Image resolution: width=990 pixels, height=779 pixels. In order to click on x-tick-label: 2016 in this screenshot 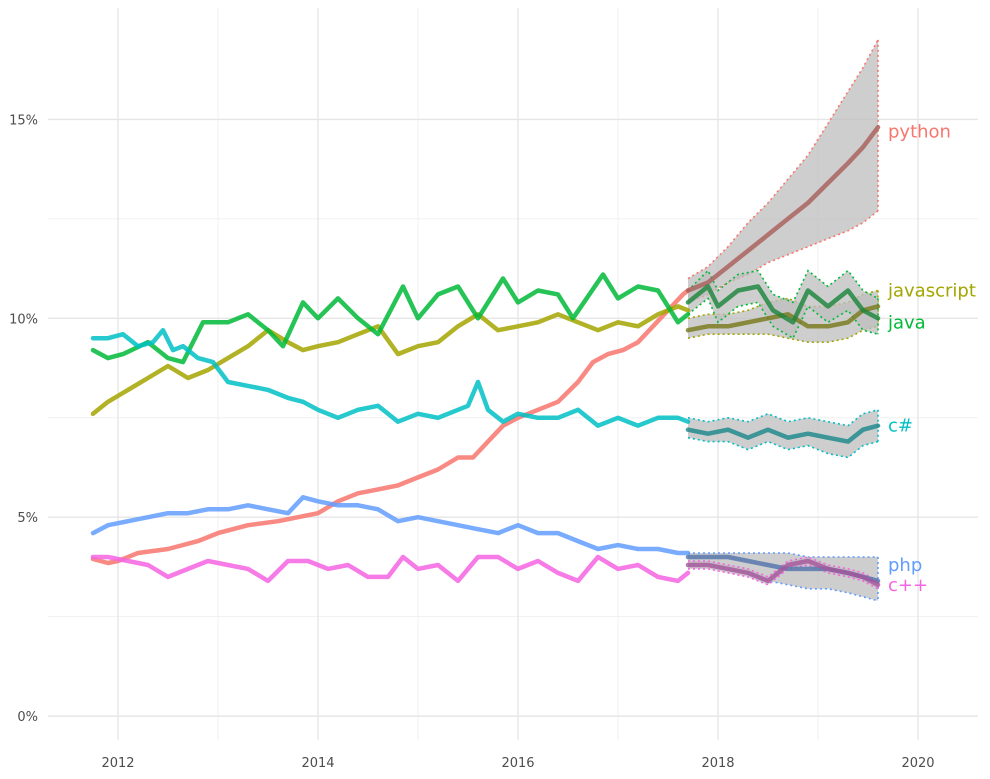, I will do `click(517, 763)`.